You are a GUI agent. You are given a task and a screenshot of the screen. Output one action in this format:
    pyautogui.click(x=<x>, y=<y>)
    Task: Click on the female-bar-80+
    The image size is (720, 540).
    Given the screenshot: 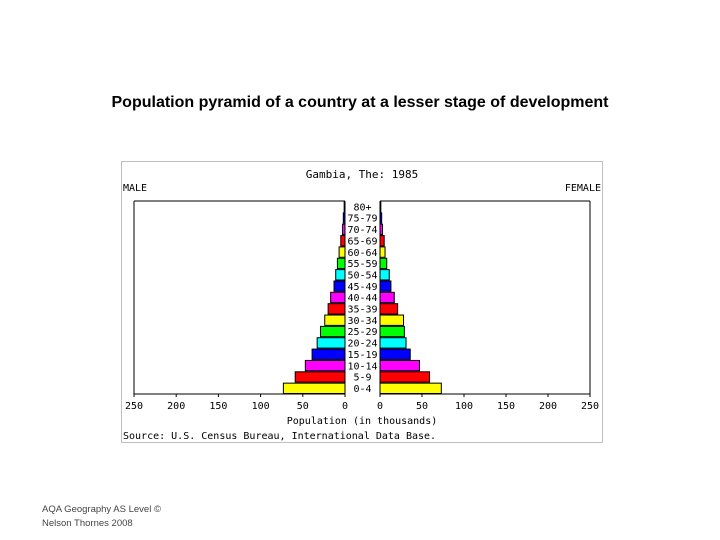 What is the action you would take?
    pyautogui.click(x=380, y=207)
    